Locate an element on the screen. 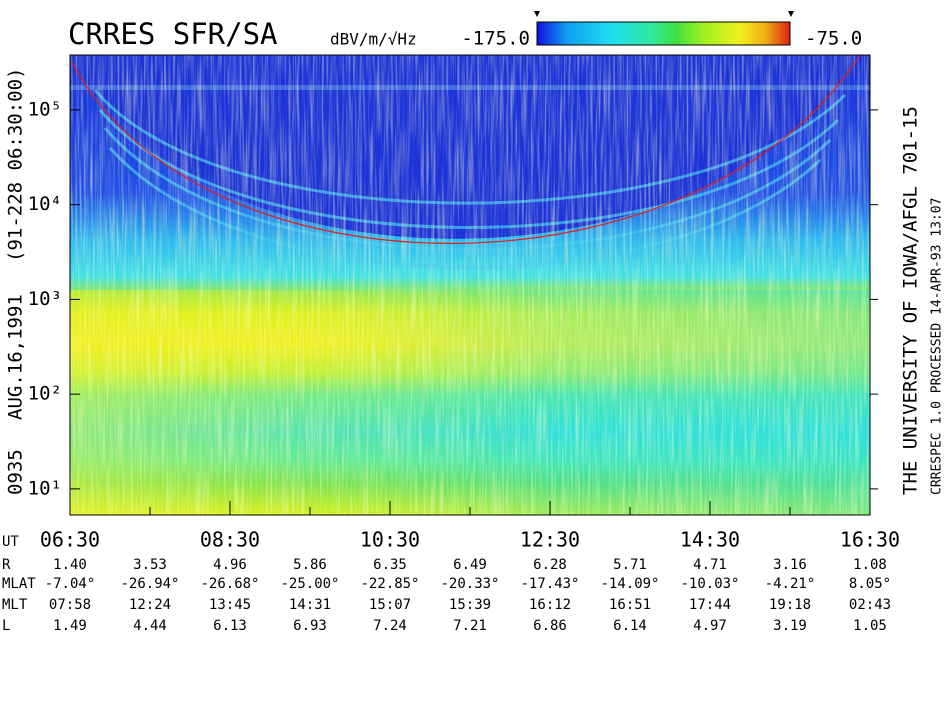  table-cell: 7.24 is located at coordinates (390, 626).